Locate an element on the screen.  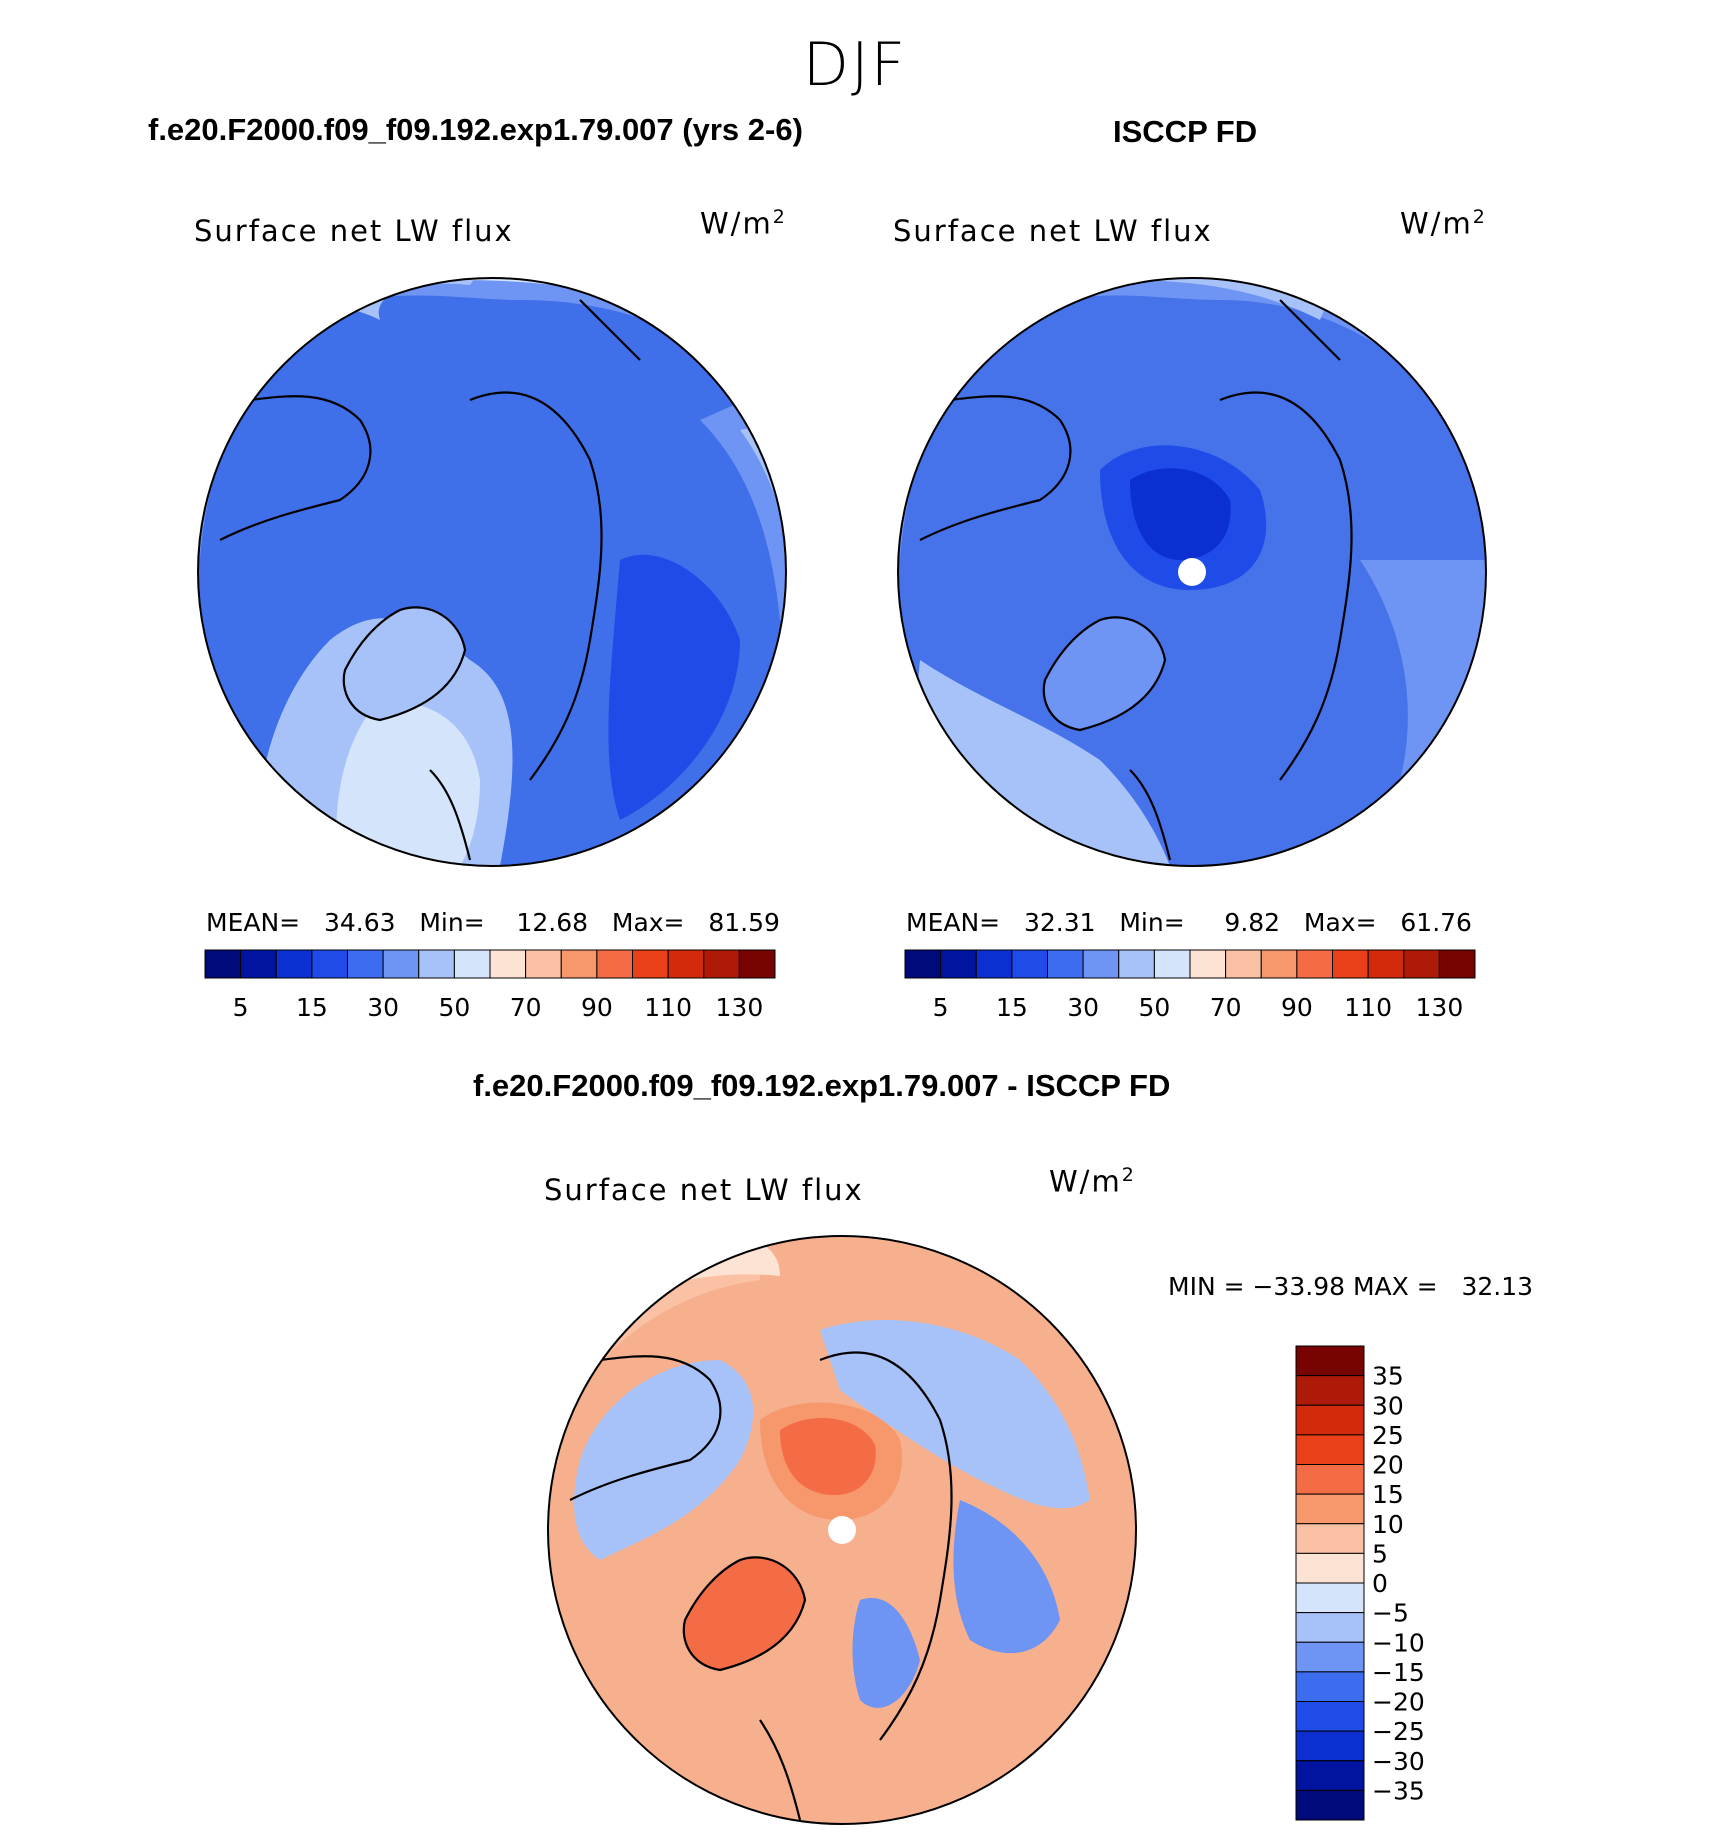
panel2-pole-hole is located at coordinates (1192, 572).